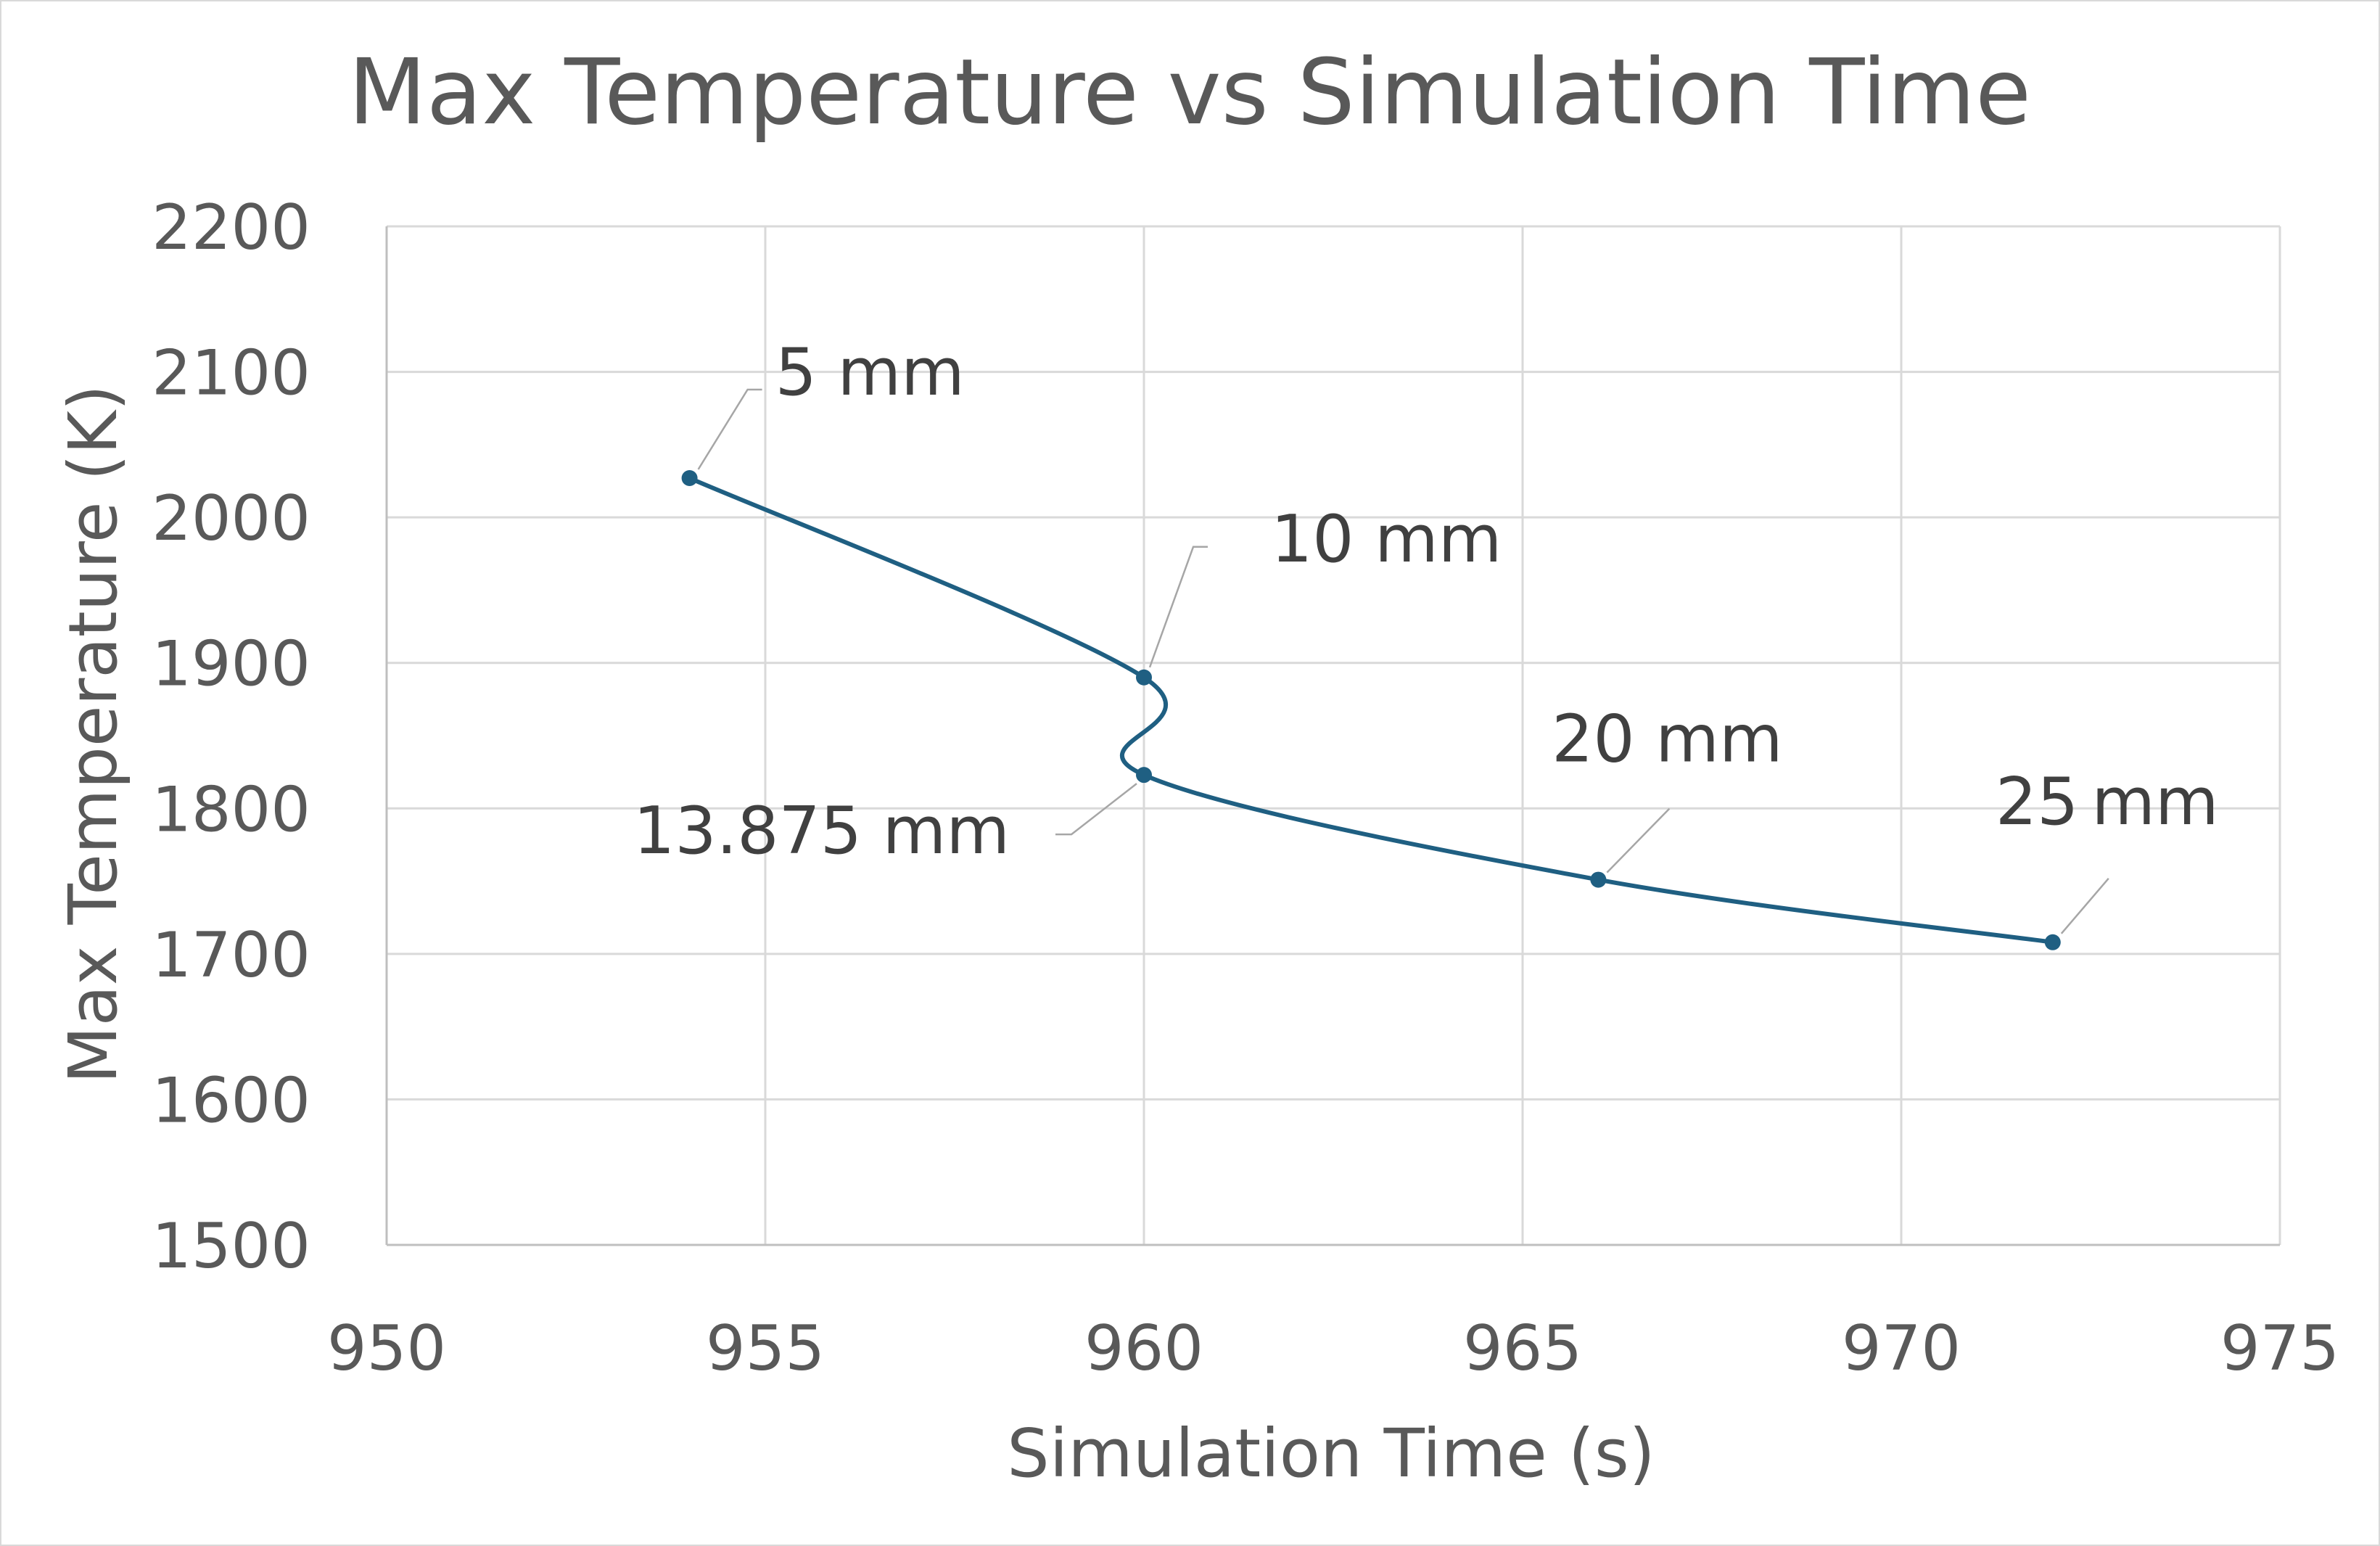  I want to click on data-label: 20 mm, so click(1667, 740).